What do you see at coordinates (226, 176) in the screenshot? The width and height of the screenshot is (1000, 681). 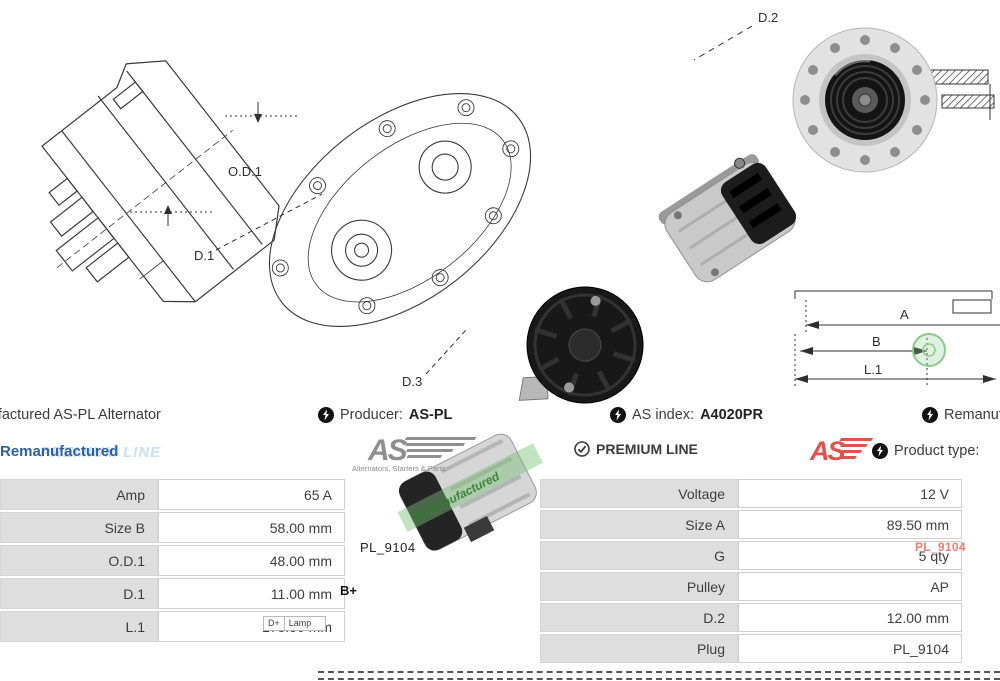 I see `side-view-dimensions` at bounding box center [226, 176].